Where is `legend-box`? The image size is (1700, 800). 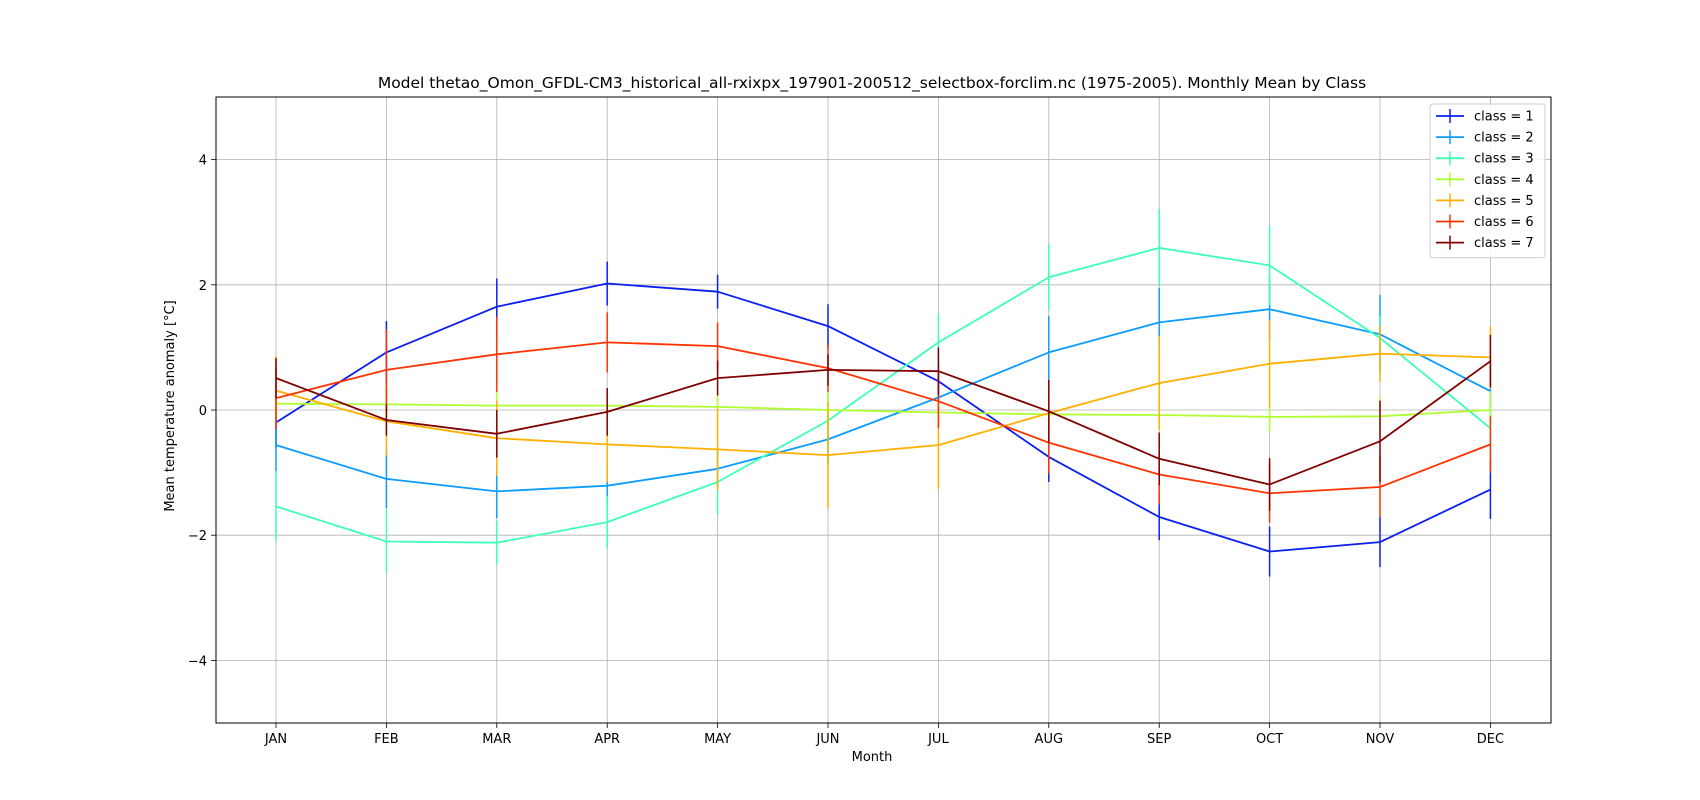 legend-box is located at coordinates (1487, 181).